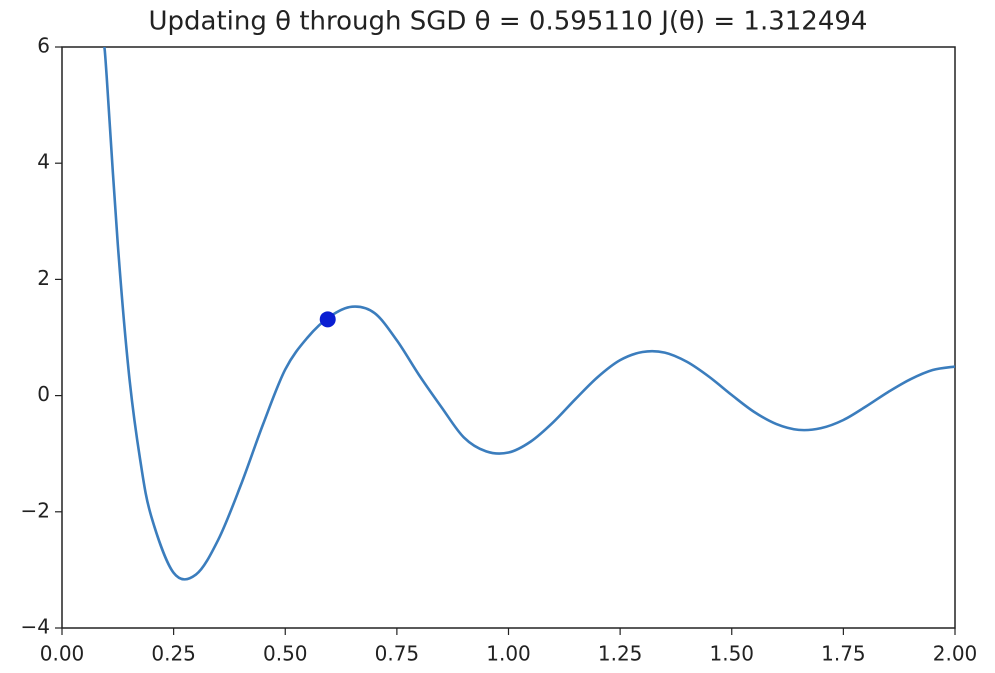 This screenshot has width=995, height=673. I want to click on x-tick-label: 1.00, so click(508, 654).